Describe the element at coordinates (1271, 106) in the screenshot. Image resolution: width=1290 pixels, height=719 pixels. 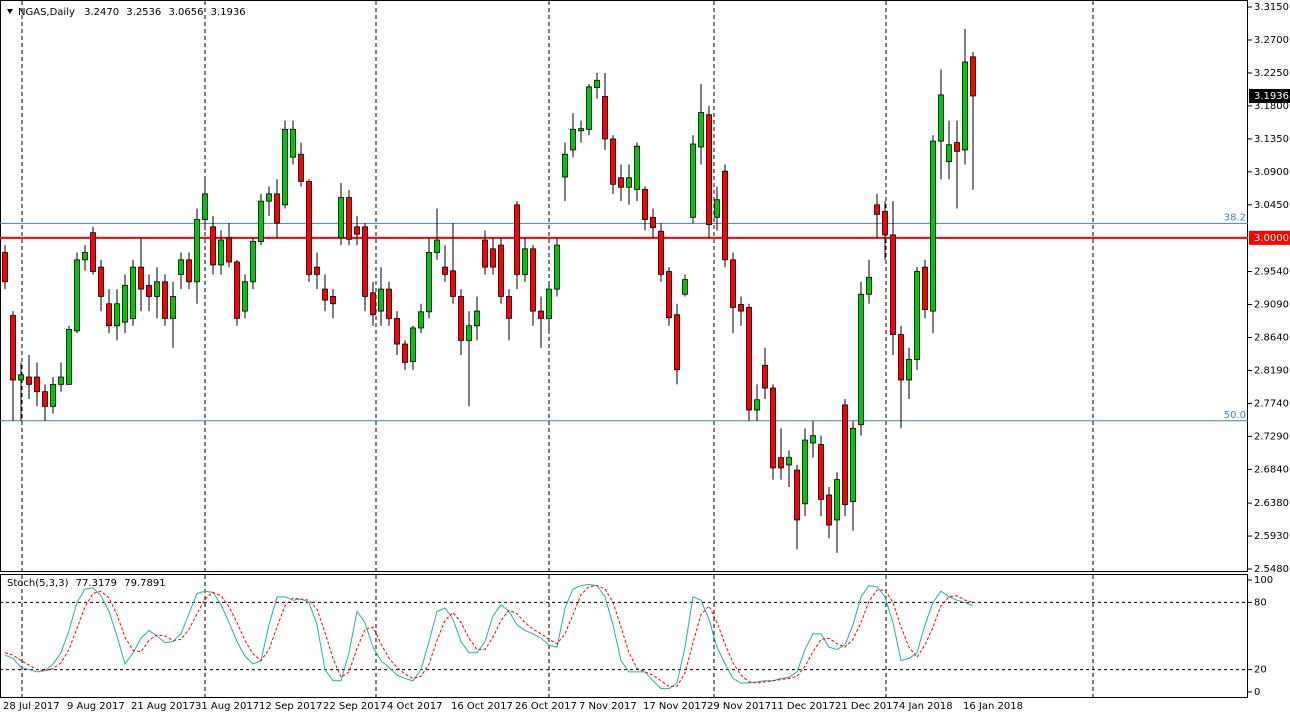
I see `y-tick-label: 3.1800` at that location.